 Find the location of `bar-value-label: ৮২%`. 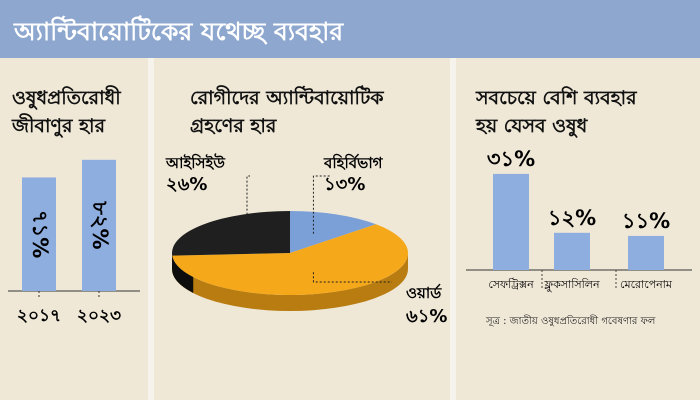

bar-value-label: ৮২% is located at coordinates (100, 224).